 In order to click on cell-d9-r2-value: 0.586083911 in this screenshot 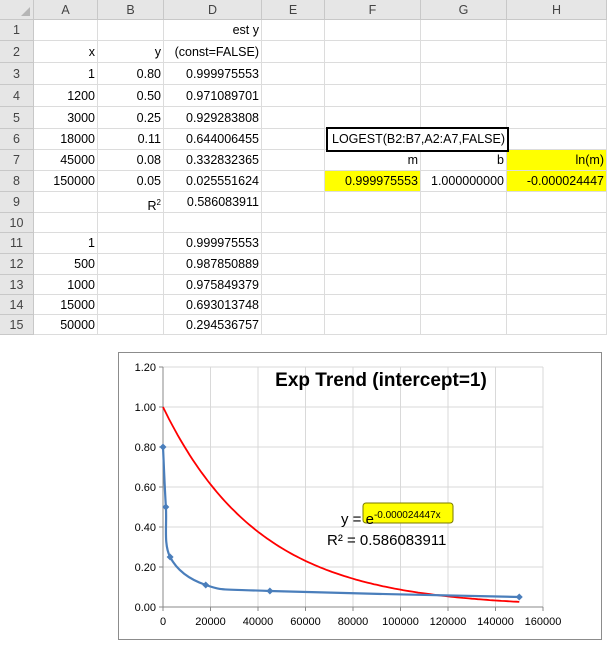, I will do `click(222, 202)`.